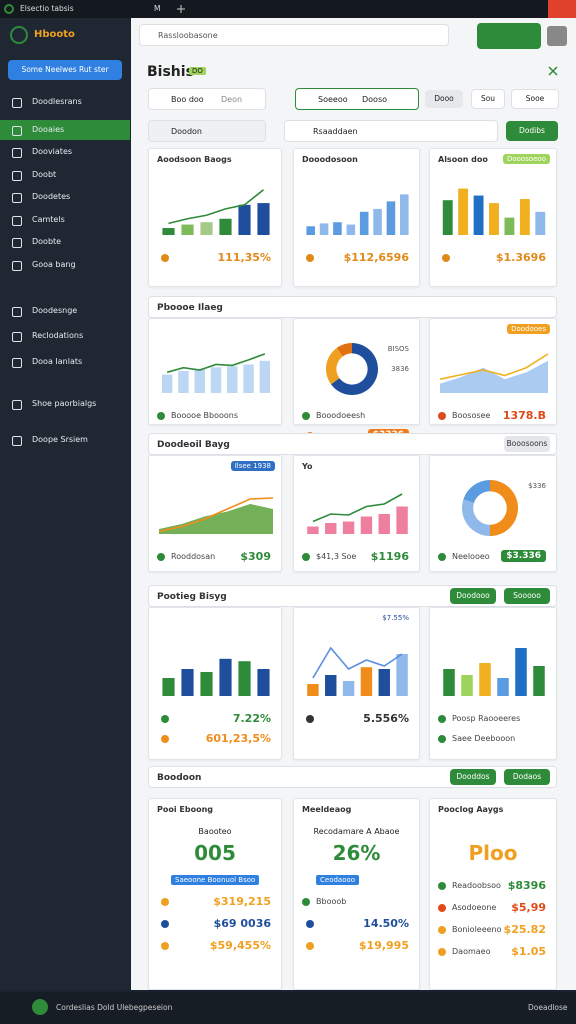 The width and height of the screenshot is (576, 1024). What do you see at coordinates (68, 102) in the screenshot?
I see `nav-item: Doodlesrans` at bounding box center [68, 102].